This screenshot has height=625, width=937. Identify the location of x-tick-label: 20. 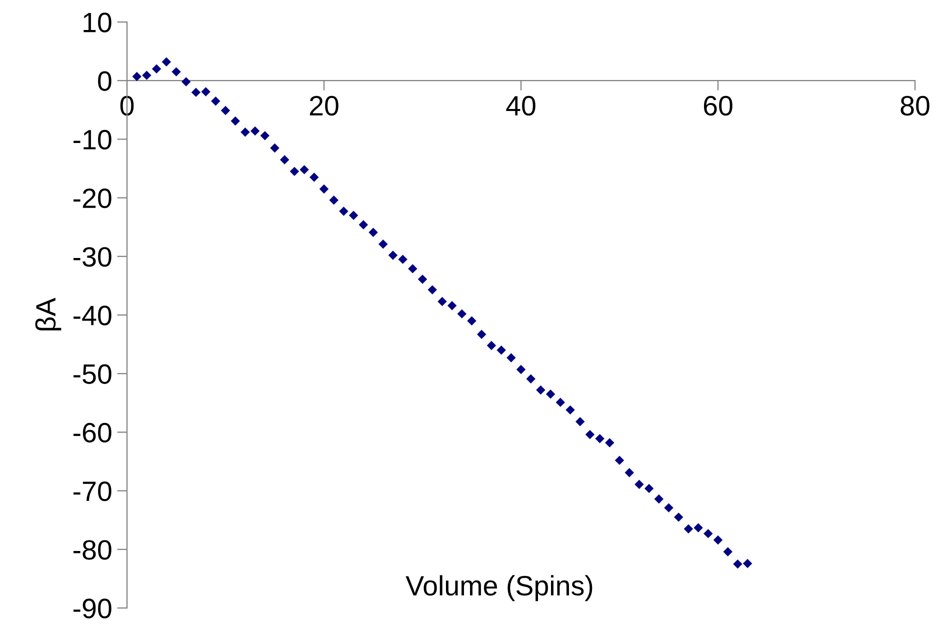
(324, 106).